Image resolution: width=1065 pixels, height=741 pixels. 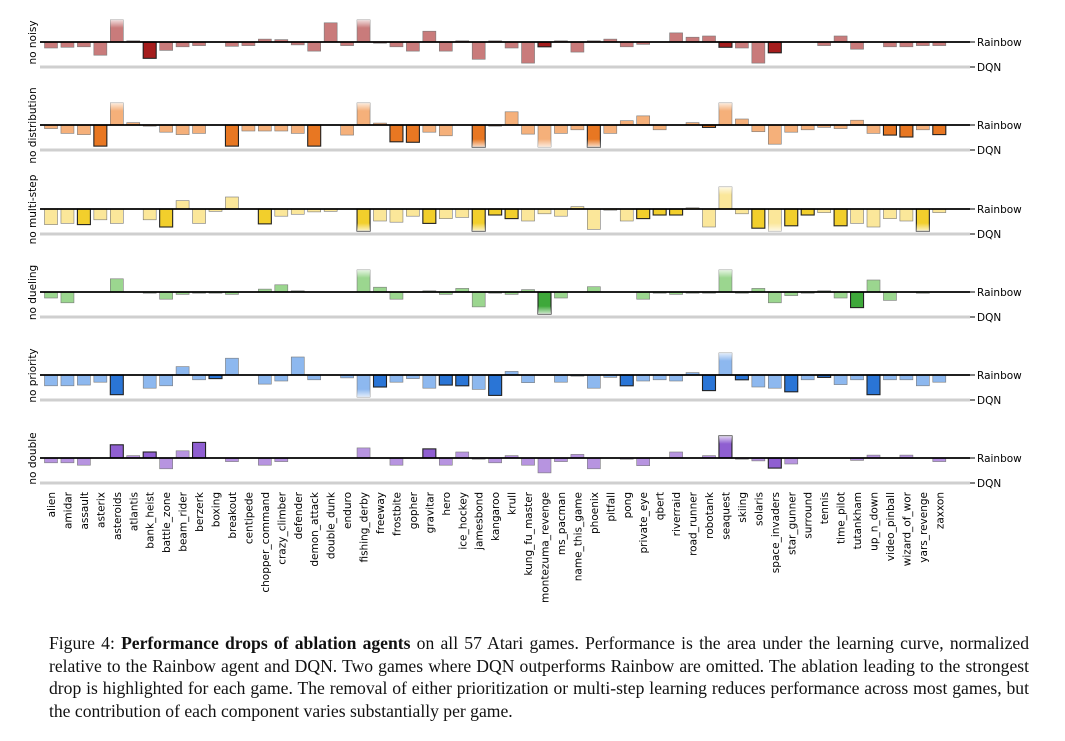 What do you see at coordinates (445, 130) in the screenshot?
I see `bar-no-distribution-hero` at bounding box center [445, 130].